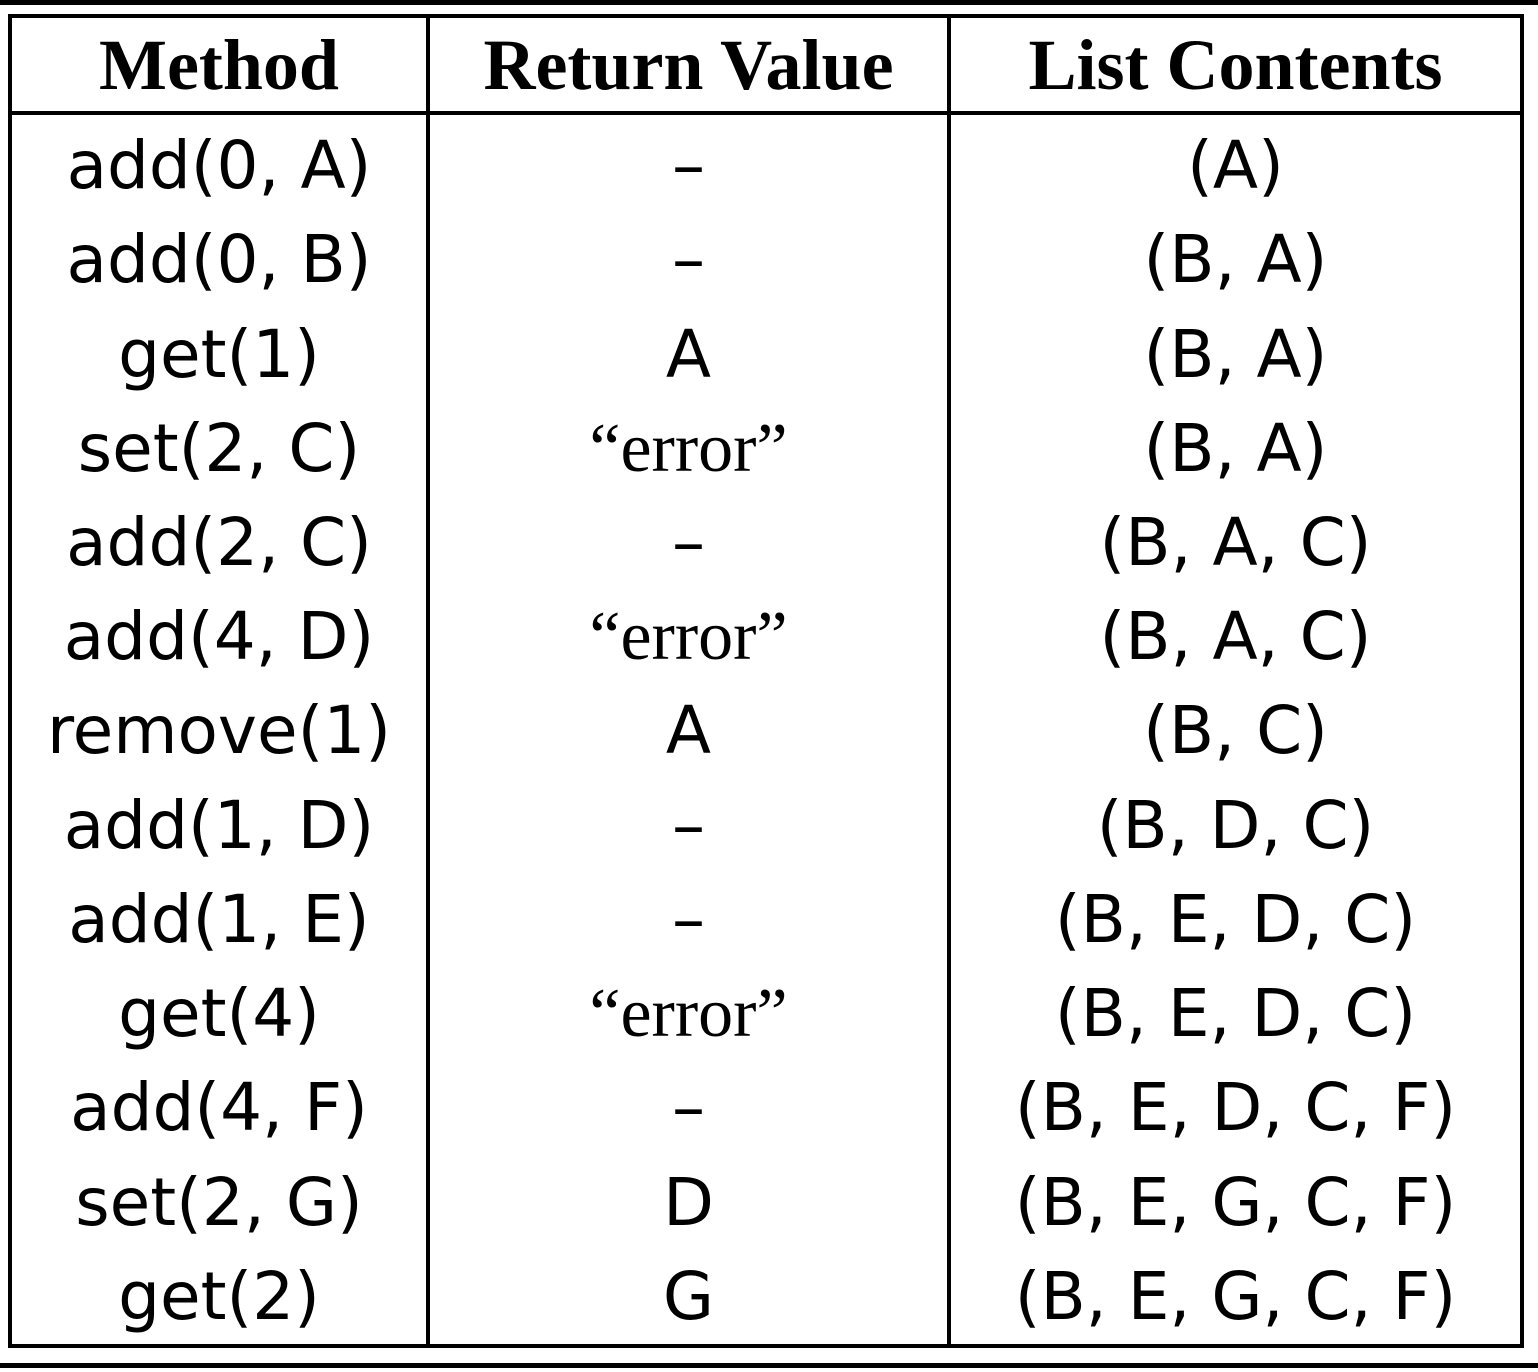 The image size is (1538, 1372). What do you see at coordinates (219, 637) in the screenshot?
I see `method-cell: add(4, D)` at bounding box center [219, 637].